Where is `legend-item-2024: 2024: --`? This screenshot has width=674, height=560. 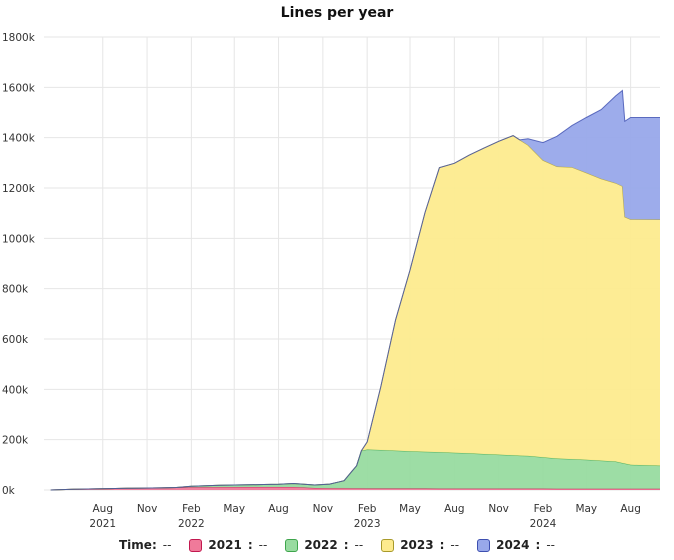
legend-item-2024: 2024: -- is located at coordinates (516, 545).